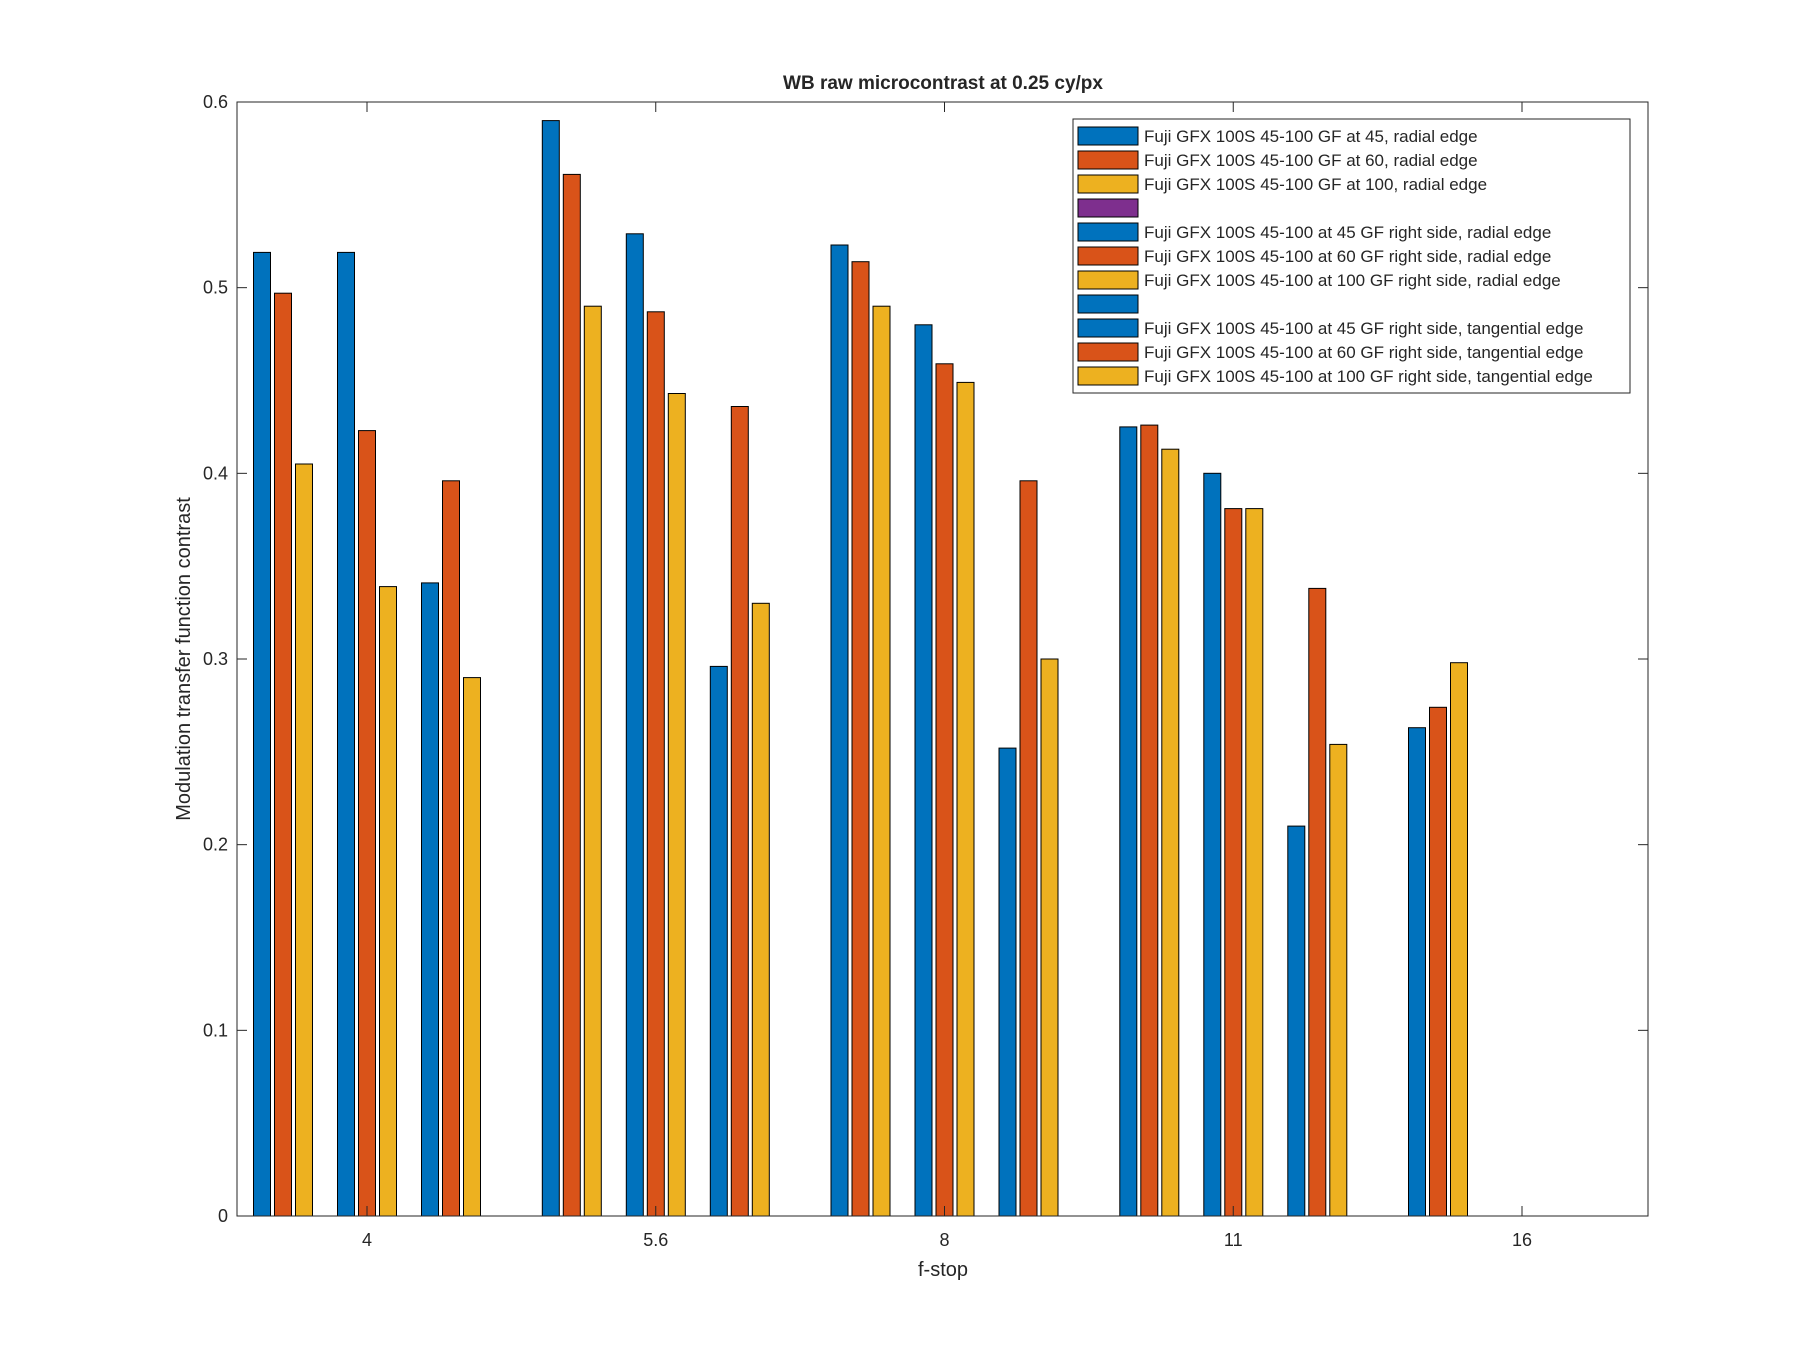 This screenshot has height=1350, width=1800. Describe the element at coordinates (215, 473) in the screenshot. I see `y-tick-label: 0.4` at that location.